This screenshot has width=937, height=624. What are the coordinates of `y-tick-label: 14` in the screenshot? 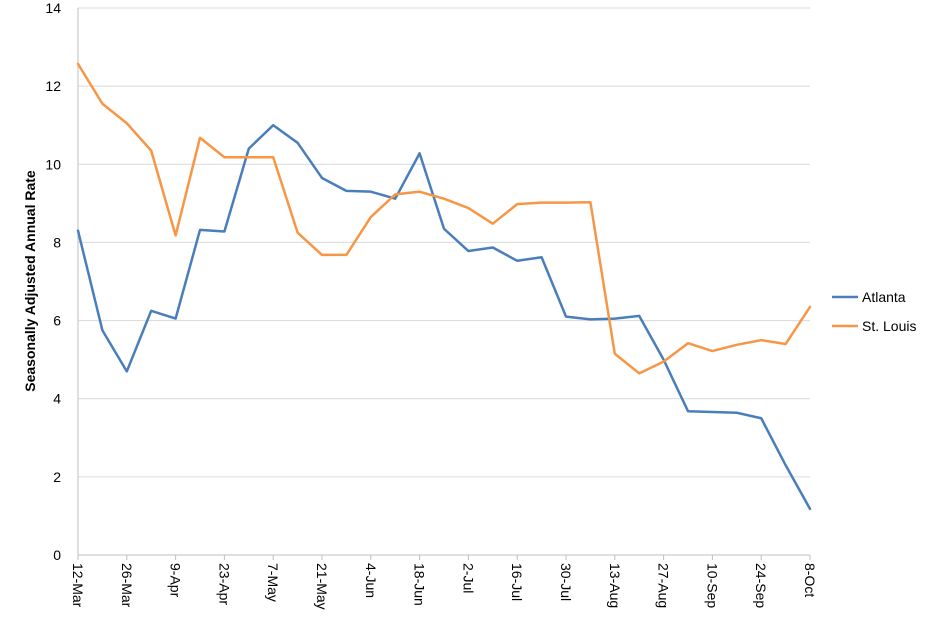 It's located at (53, 8).